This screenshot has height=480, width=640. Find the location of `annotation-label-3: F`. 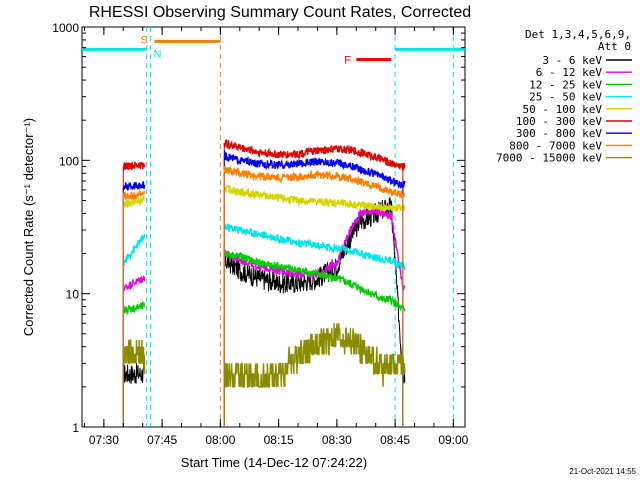

annotation-label-3: F is located at coordinates (347, 61).